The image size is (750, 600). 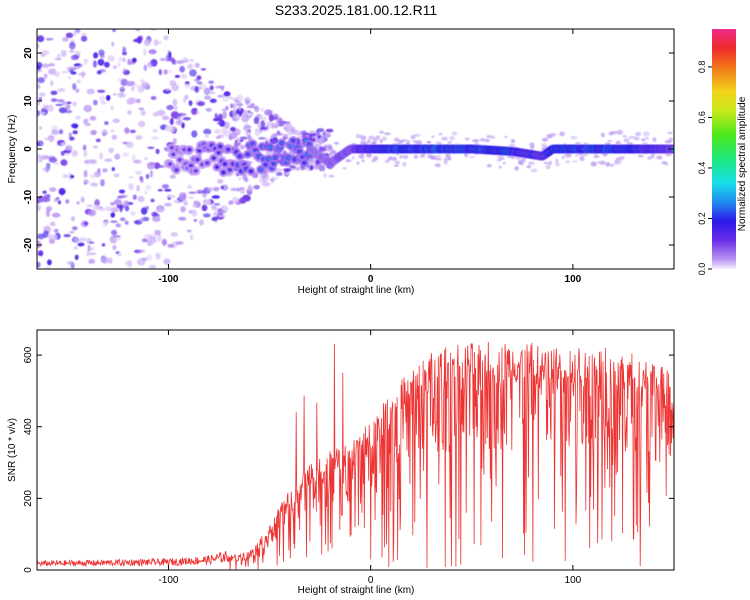 What do you see at coordinates (573, 279) in the screenshot?
I see `x-tick-label: 100` at bounding box center [573, 279].